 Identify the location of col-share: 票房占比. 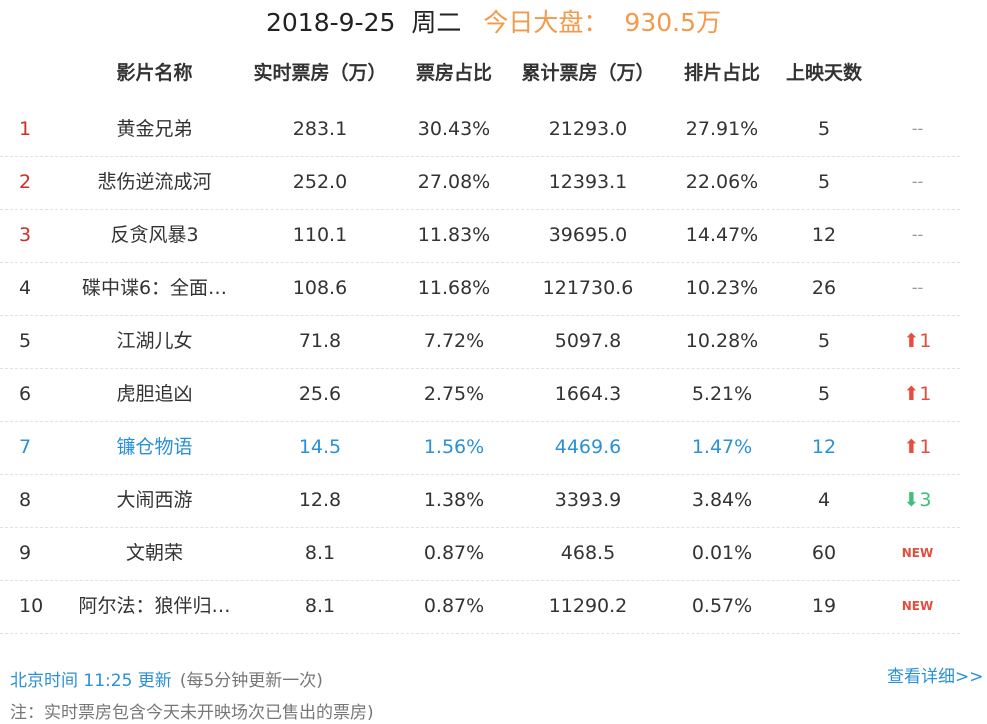
(453, 73).